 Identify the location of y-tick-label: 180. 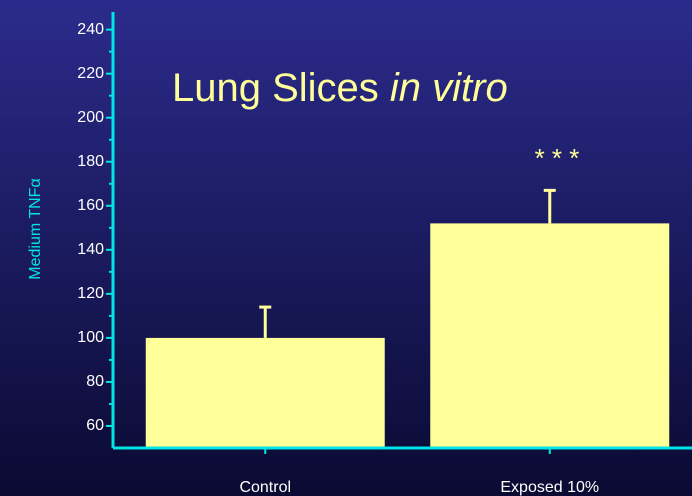
(90, 161).